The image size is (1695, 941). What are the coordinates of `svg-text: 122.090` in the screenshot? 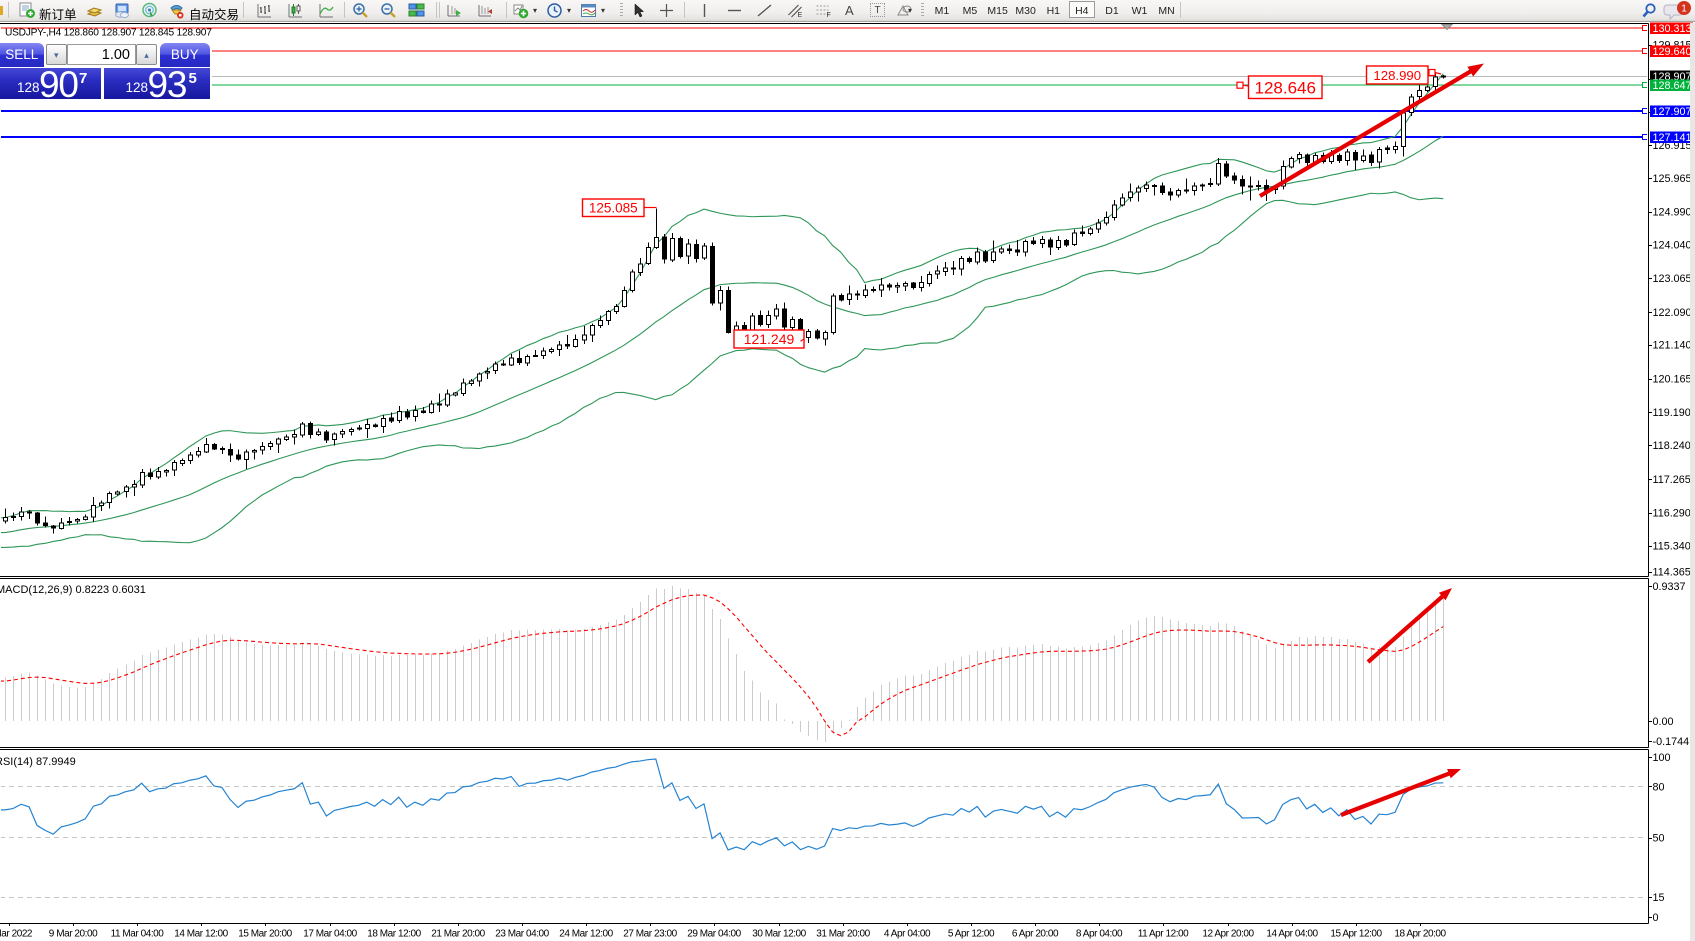 It's located at (1672, 313).